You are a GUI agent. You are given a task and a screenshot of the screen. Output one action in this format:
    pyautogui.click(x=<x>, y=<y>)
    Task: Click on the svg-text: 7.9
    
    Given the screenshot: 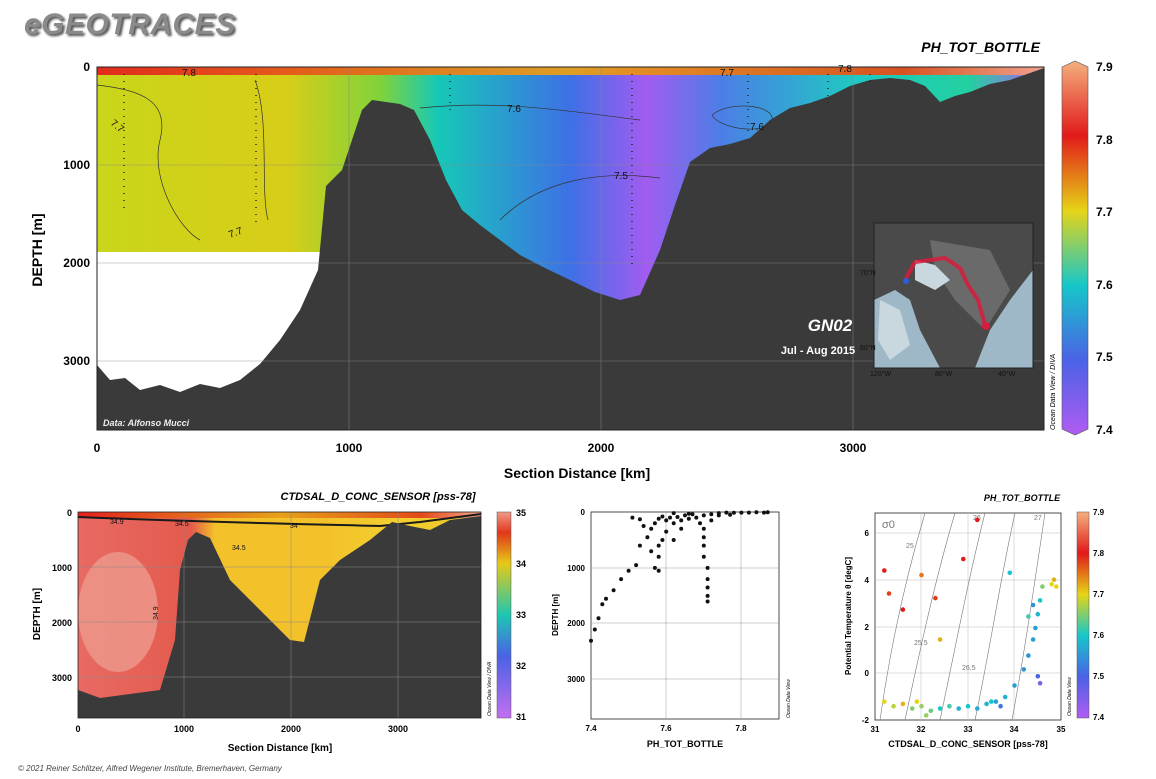 What is the action you would take?
    pyautogui.click(x=1104, y=67)
    